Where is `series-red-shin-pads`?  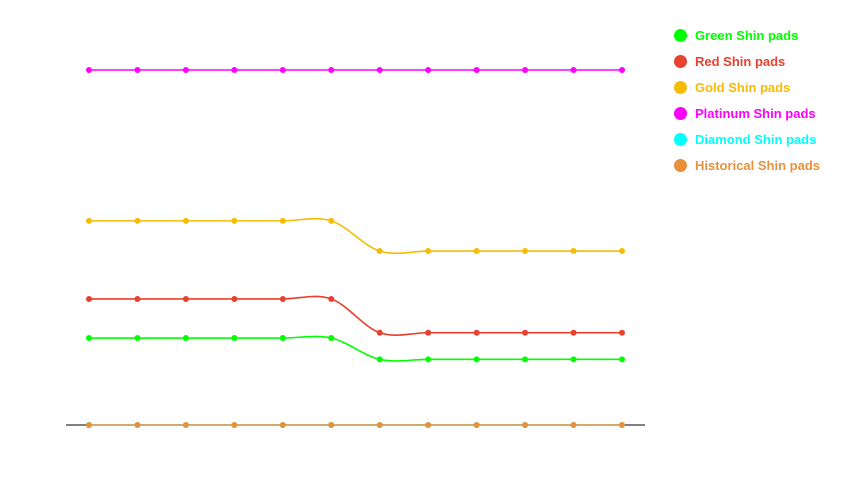
series-red-shin-pads is located at coordinates (355, 315).